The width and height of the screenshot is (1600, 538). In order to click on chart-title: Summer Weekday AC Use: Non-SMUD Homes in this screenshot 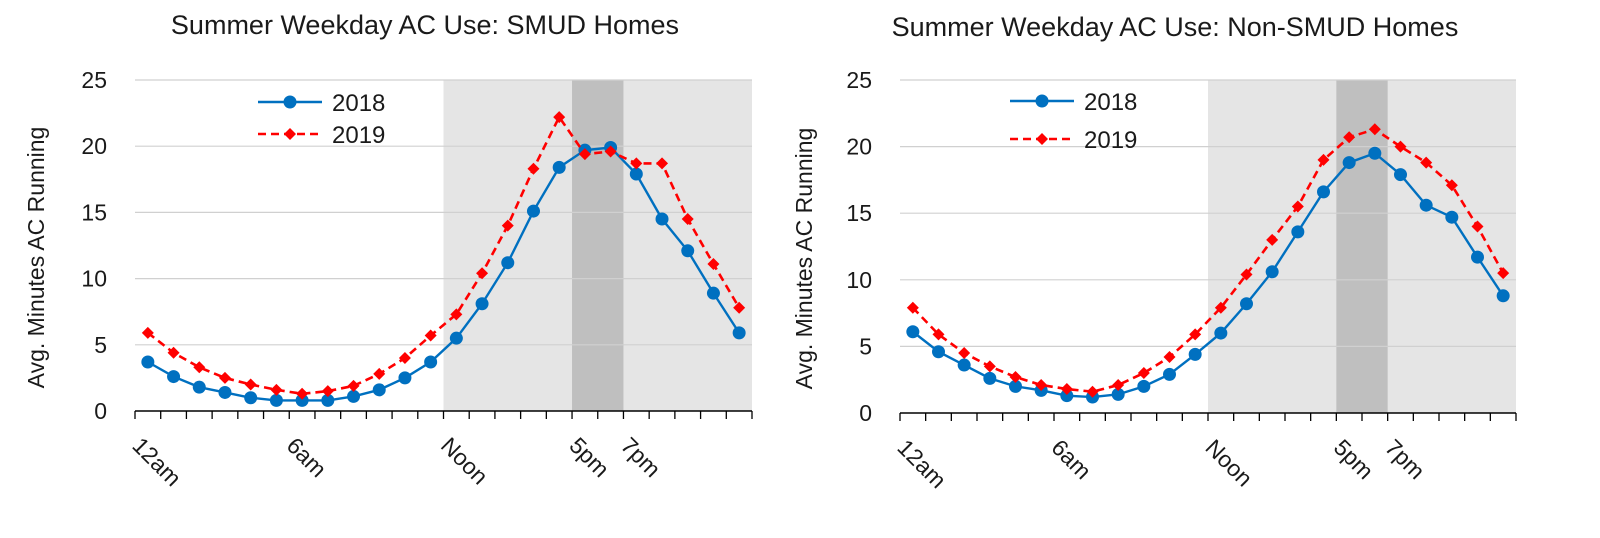, I will do `click(1175, 27)`.